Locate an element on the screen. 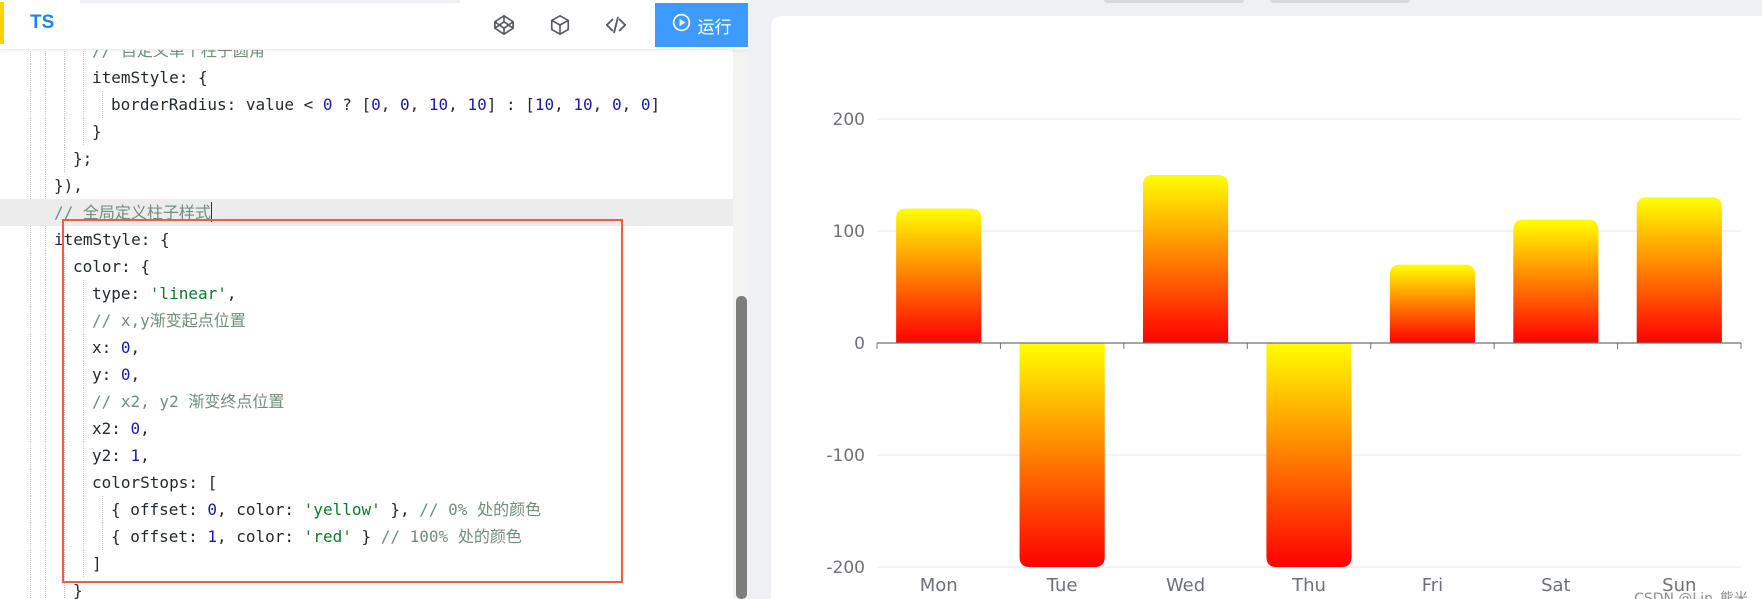 This screenshot has width=1762, height=599. code-token: // x,y渐变起点位置 is located at coordinates (169, 320).